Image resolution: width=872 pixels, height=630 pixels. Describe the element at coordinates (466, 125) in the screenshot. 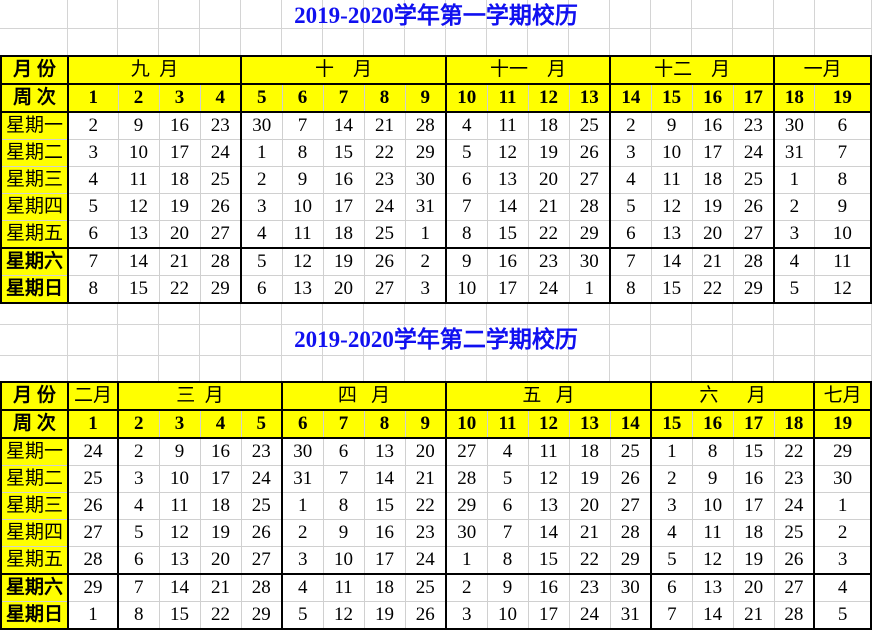

I see `day-cell: 4` at that location.